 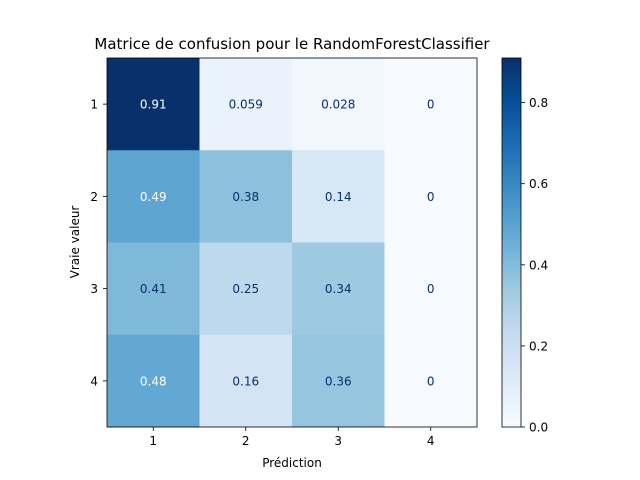 I want to click on cell-value-label: 0.91, so click(x=153, y=105).